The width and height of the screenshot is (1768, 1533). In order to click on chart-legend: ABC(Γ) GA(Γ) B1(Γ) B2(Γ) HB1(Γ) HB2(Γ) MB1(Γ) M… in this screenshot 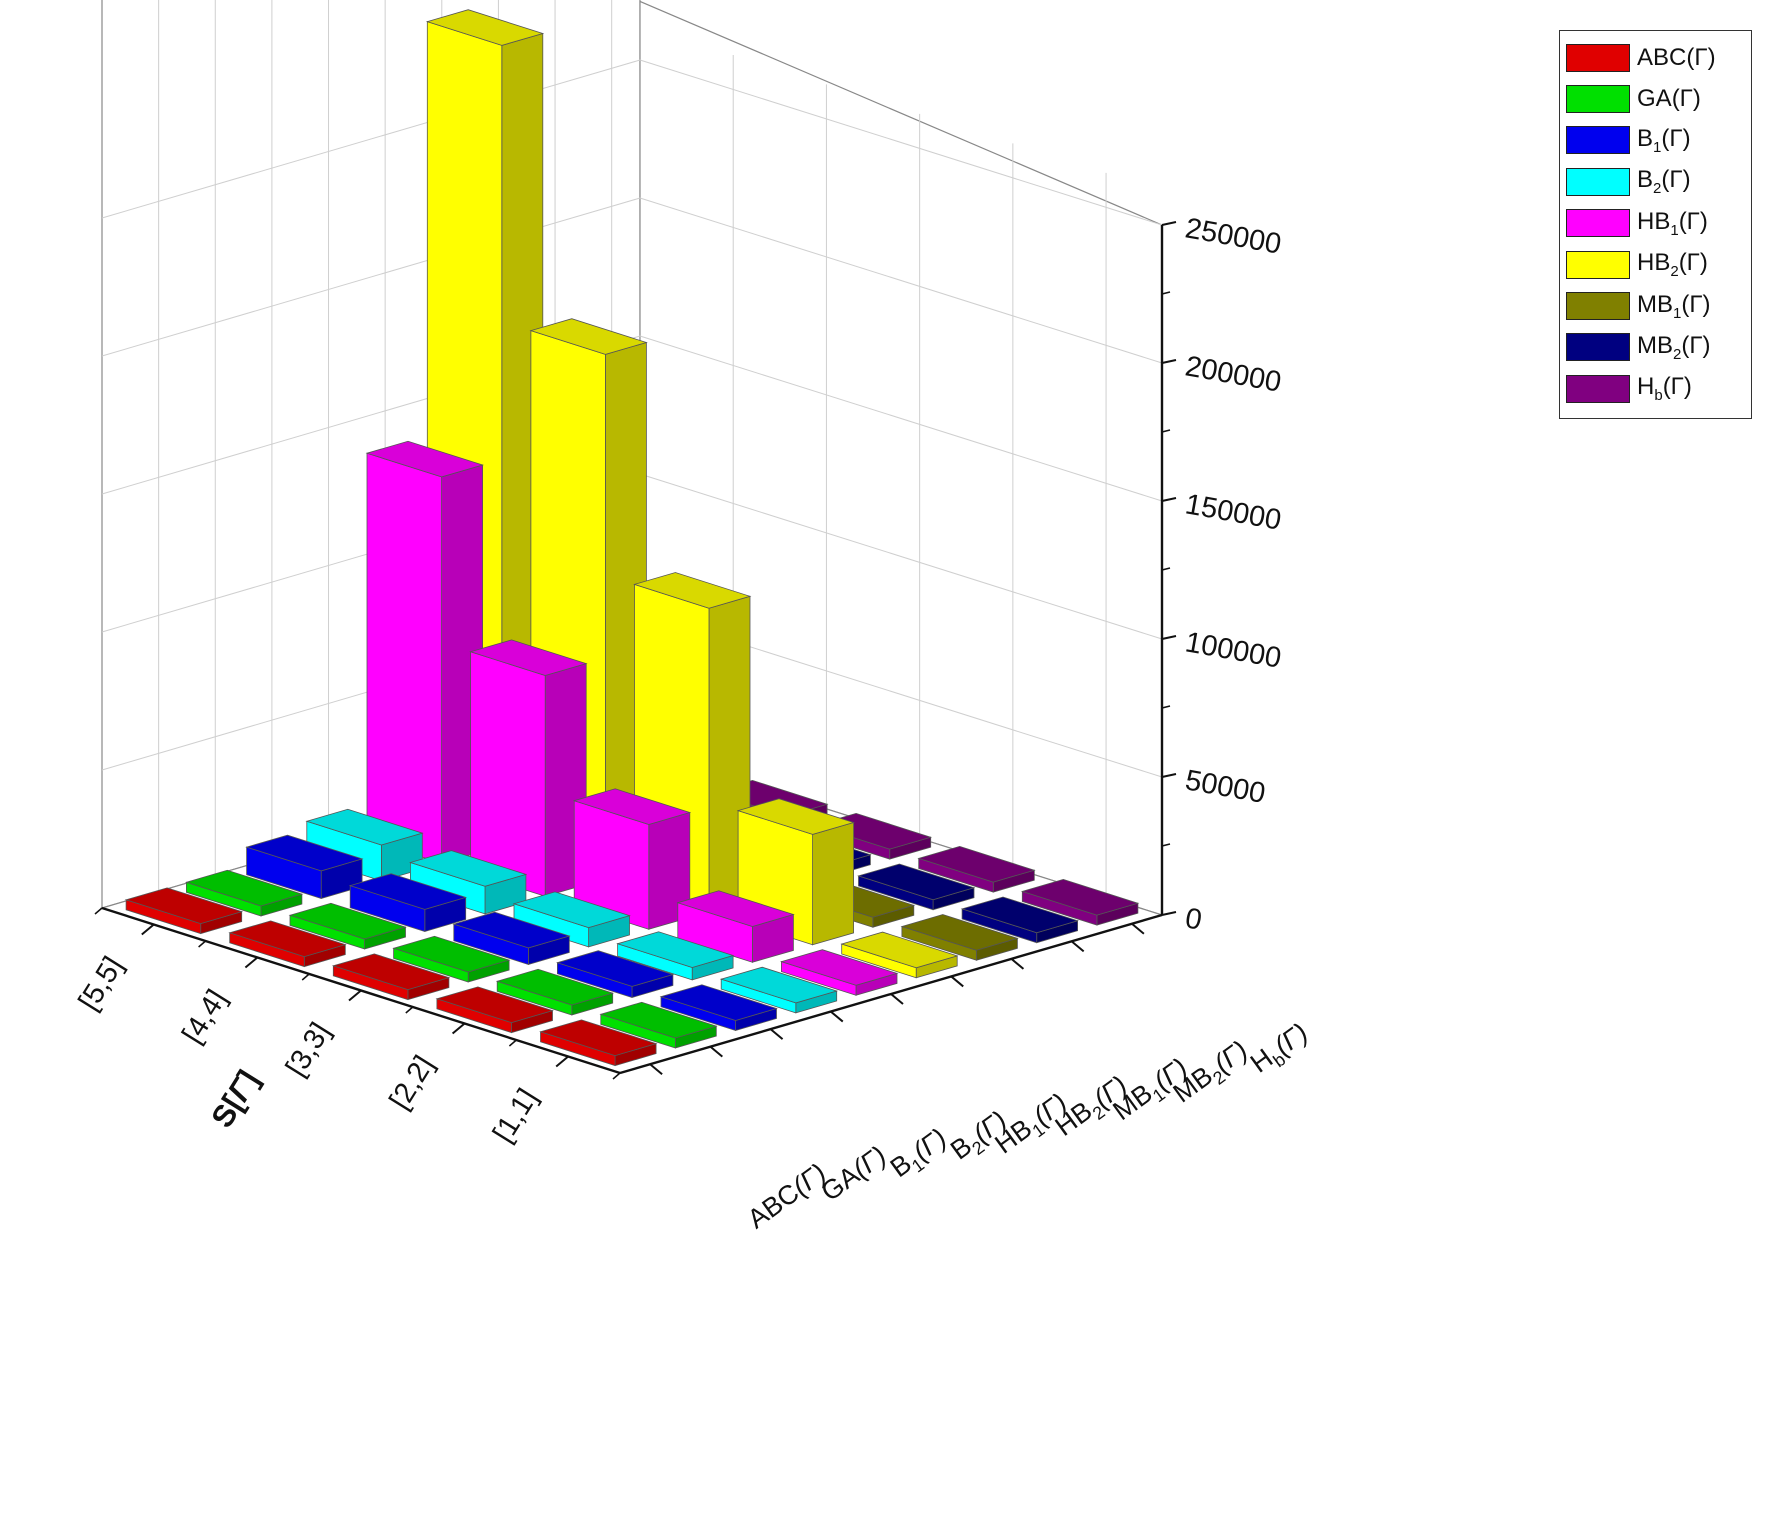, I will do `click(1655, 224)`.